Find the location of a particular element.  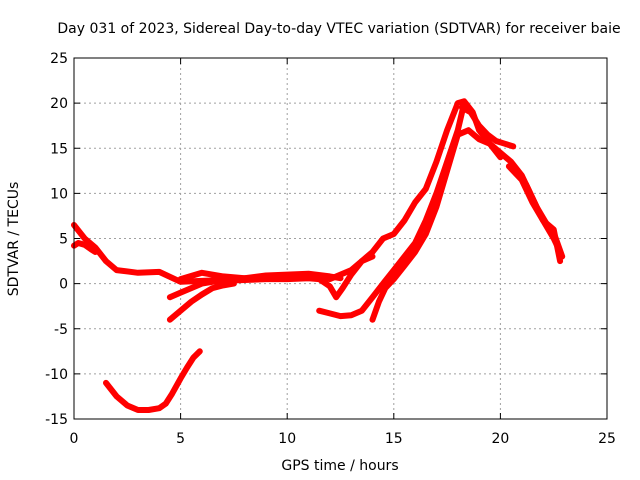

y-tick-label: 25 is located at coordinates (59, 59).